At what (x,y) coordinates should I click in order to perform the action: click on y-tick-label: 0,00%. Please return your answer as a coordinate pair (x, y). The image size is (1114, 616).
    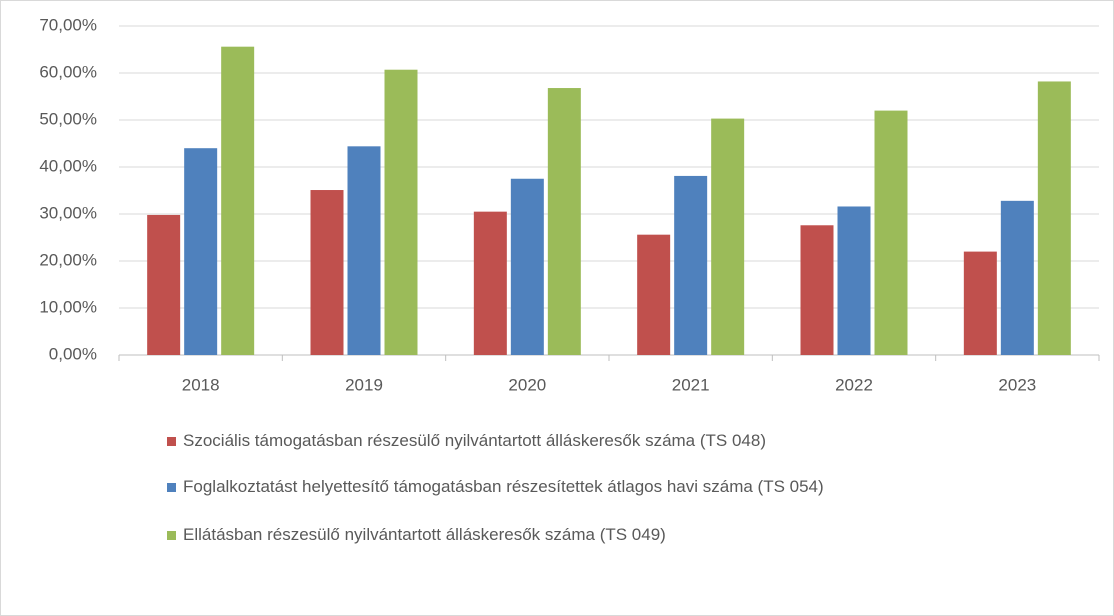
    Looking at the image, I should click on (73, 353).